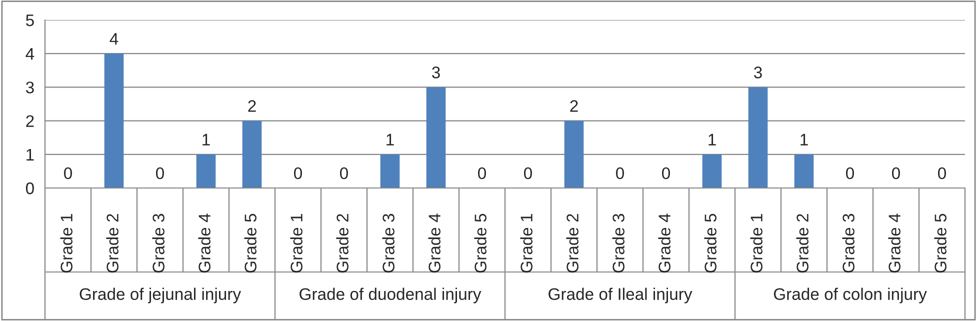 This screenshot has width=977, height=321. I want to click on data-label: 4, so click(114, 39).